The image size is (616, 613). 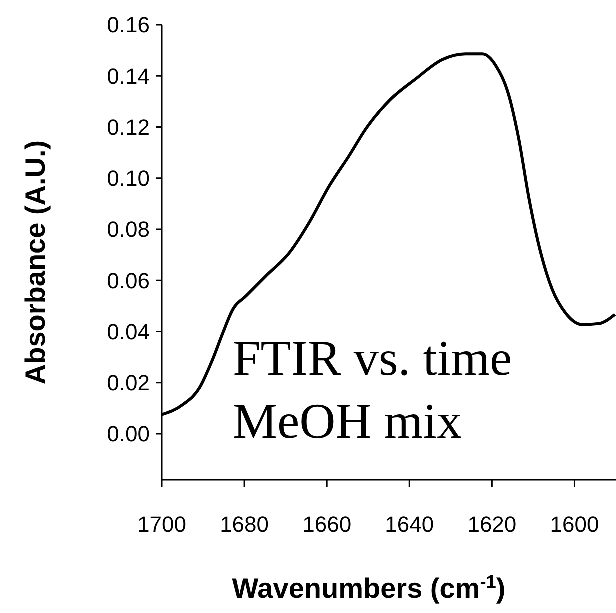 I want to click on x-tick-label: 1660, so click(x=327, y=524).